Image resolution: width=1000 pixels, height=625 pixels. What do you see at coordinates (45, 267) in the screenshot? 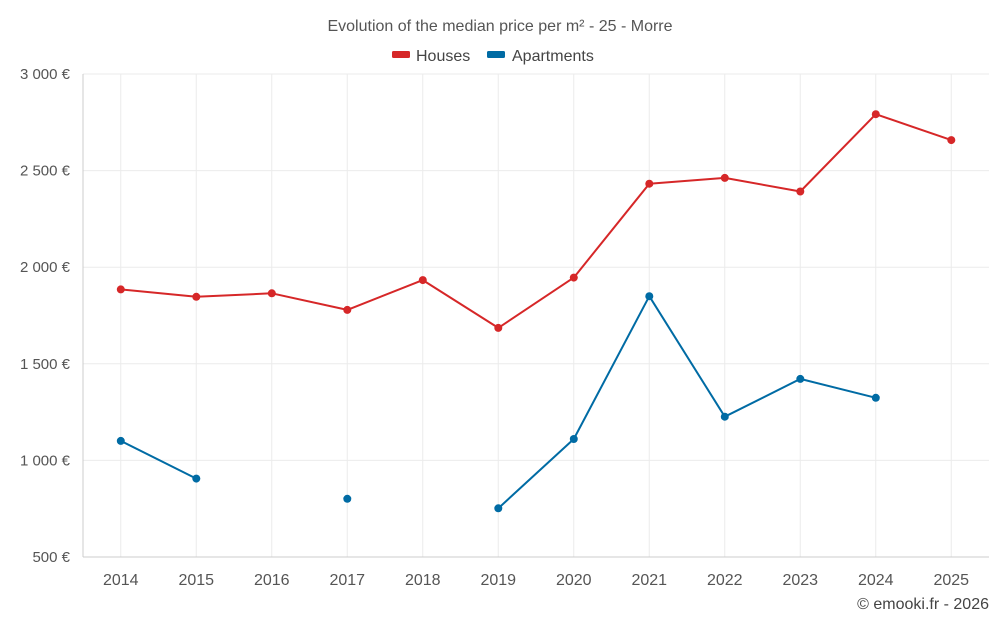
I see `y-tick-label: 2 000 €` at bounding box center [45, 267].